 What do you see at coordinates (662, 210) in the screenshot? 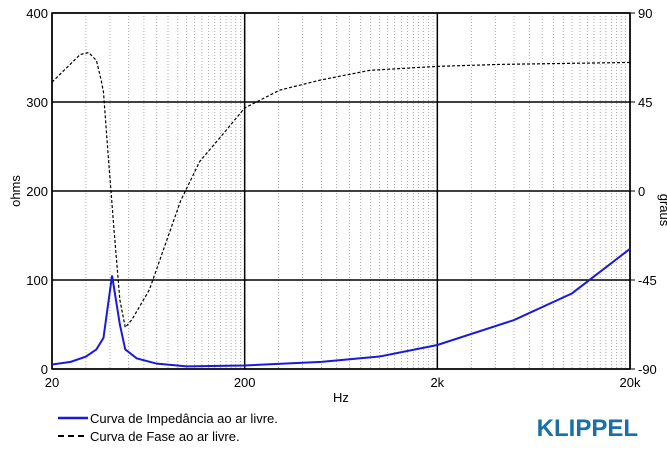
I see `y2-axis-label: graus` at bounding box center [662, 210].